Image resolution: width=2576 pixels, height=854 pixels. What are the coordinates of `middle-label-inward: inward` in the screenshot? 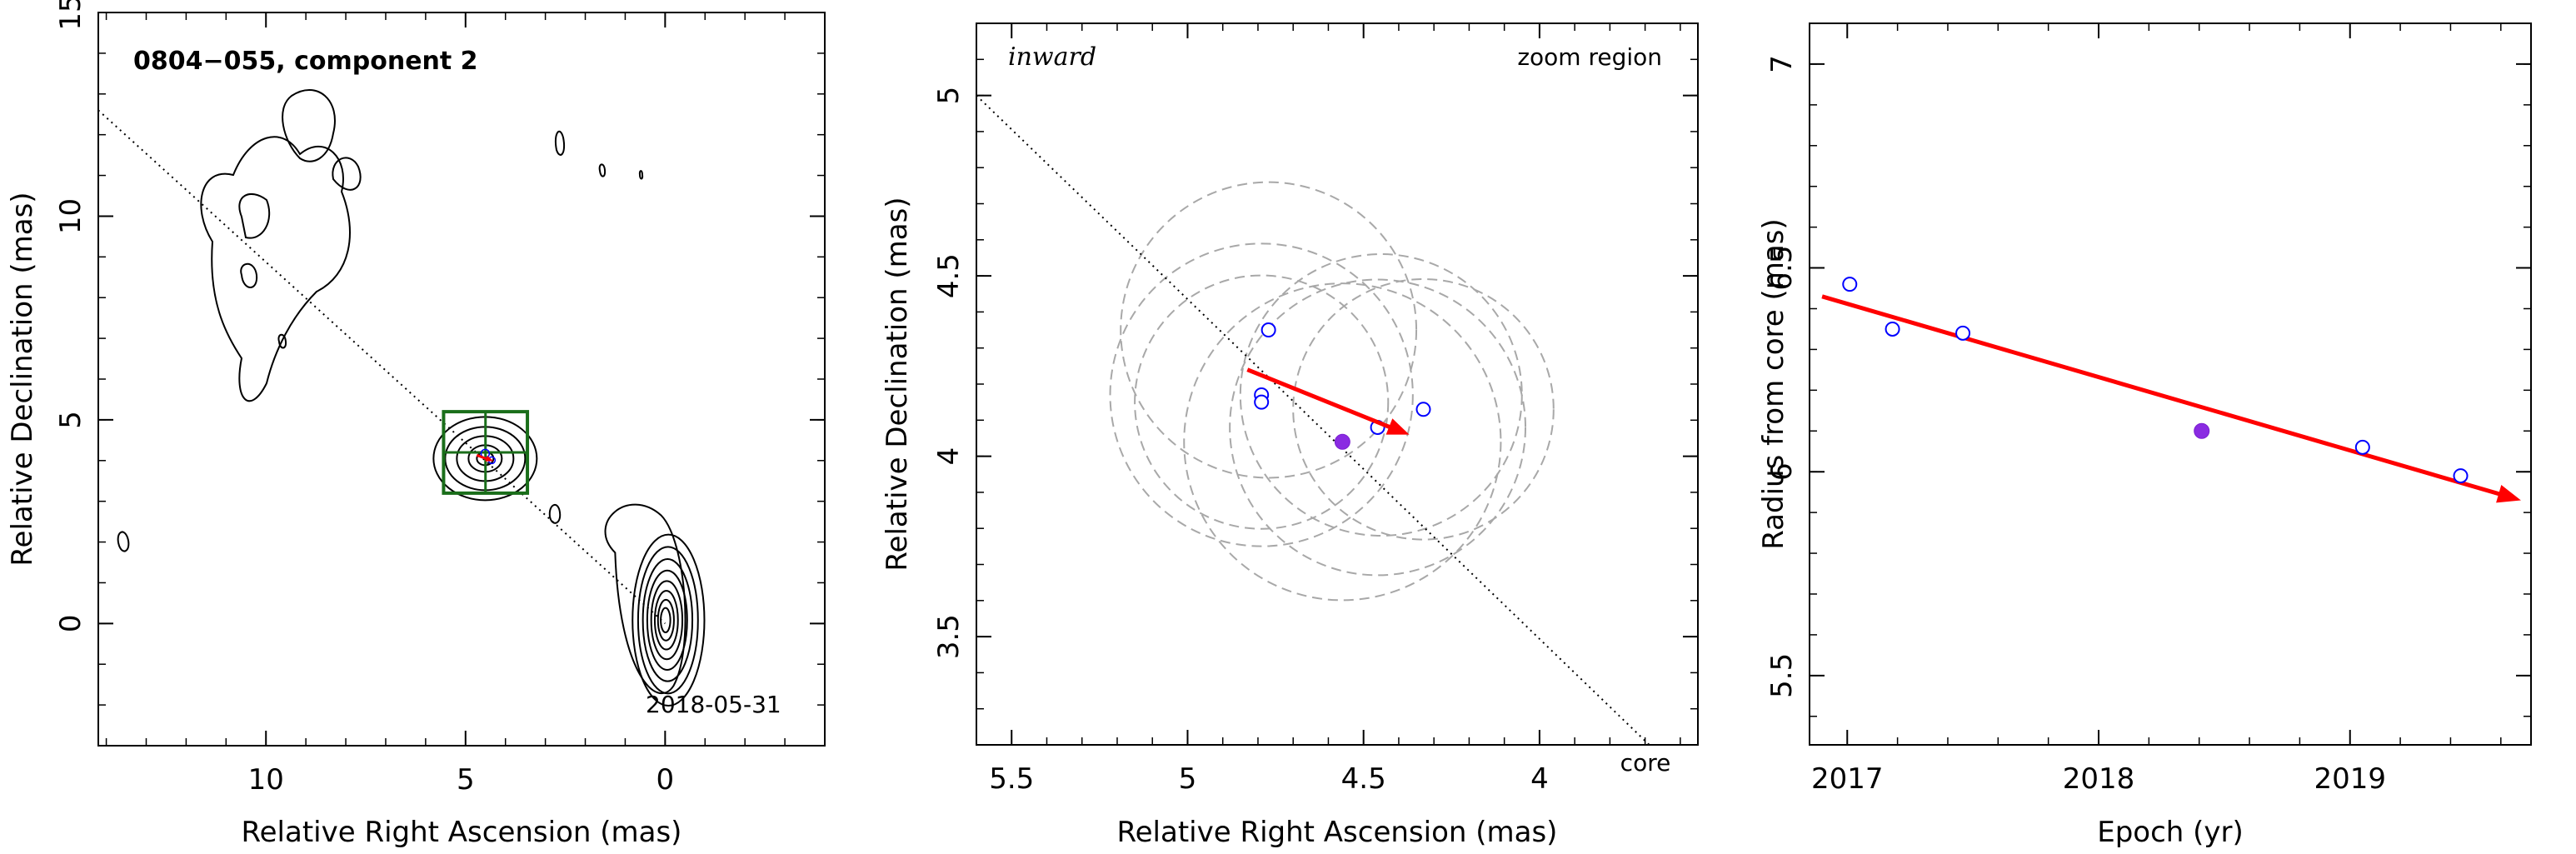 It's located at (1052, 57).